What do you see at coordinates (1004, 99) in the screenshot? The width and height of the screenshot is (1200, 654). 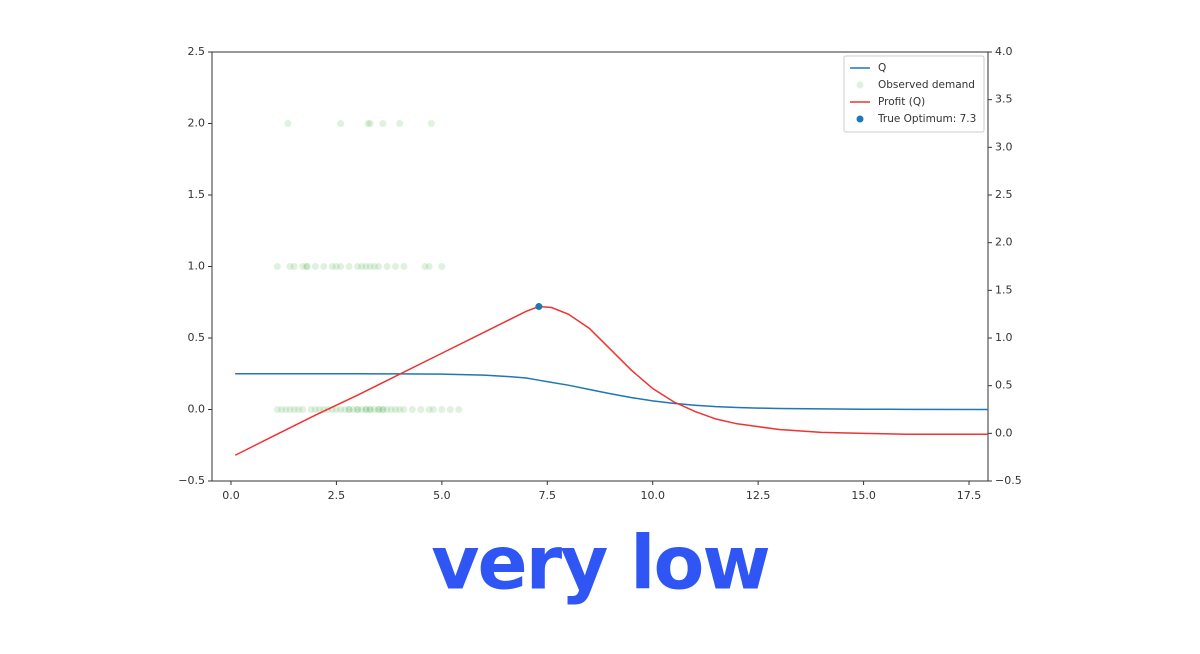 I see `y2-tick-label: 3.5` at bounding box center [1004, 99].